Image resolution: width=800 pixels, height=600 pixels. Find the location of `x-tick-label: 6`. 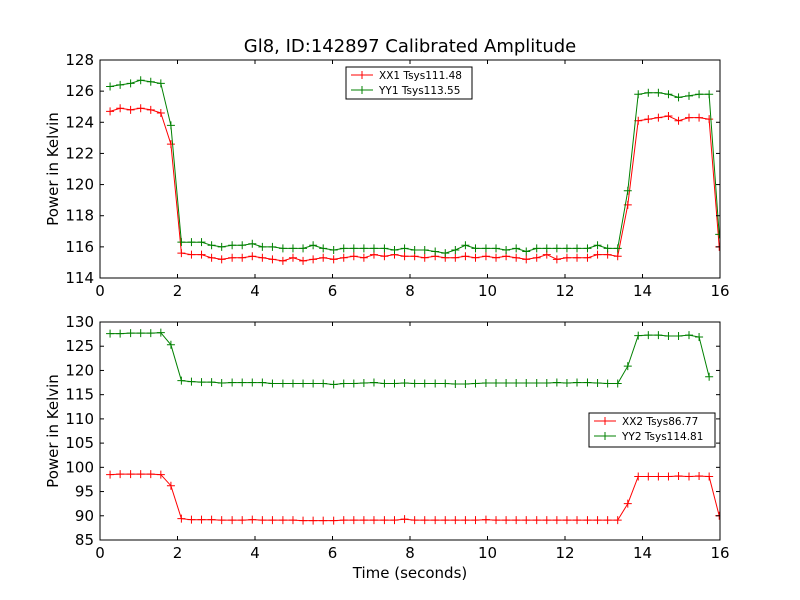

x-tick-label: 6 is located at coordinates (333, 291).